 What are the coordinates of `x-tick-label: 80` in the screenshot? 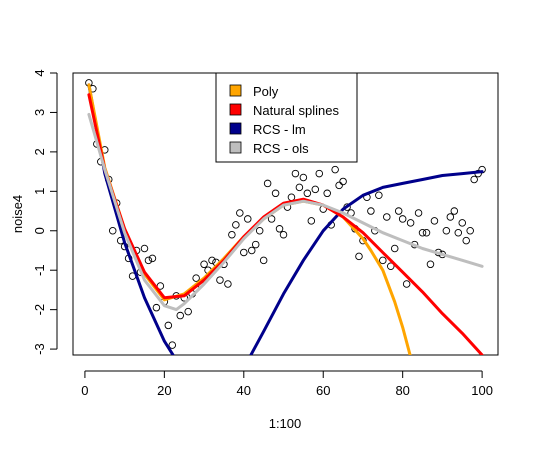 It's located at (402, 390).